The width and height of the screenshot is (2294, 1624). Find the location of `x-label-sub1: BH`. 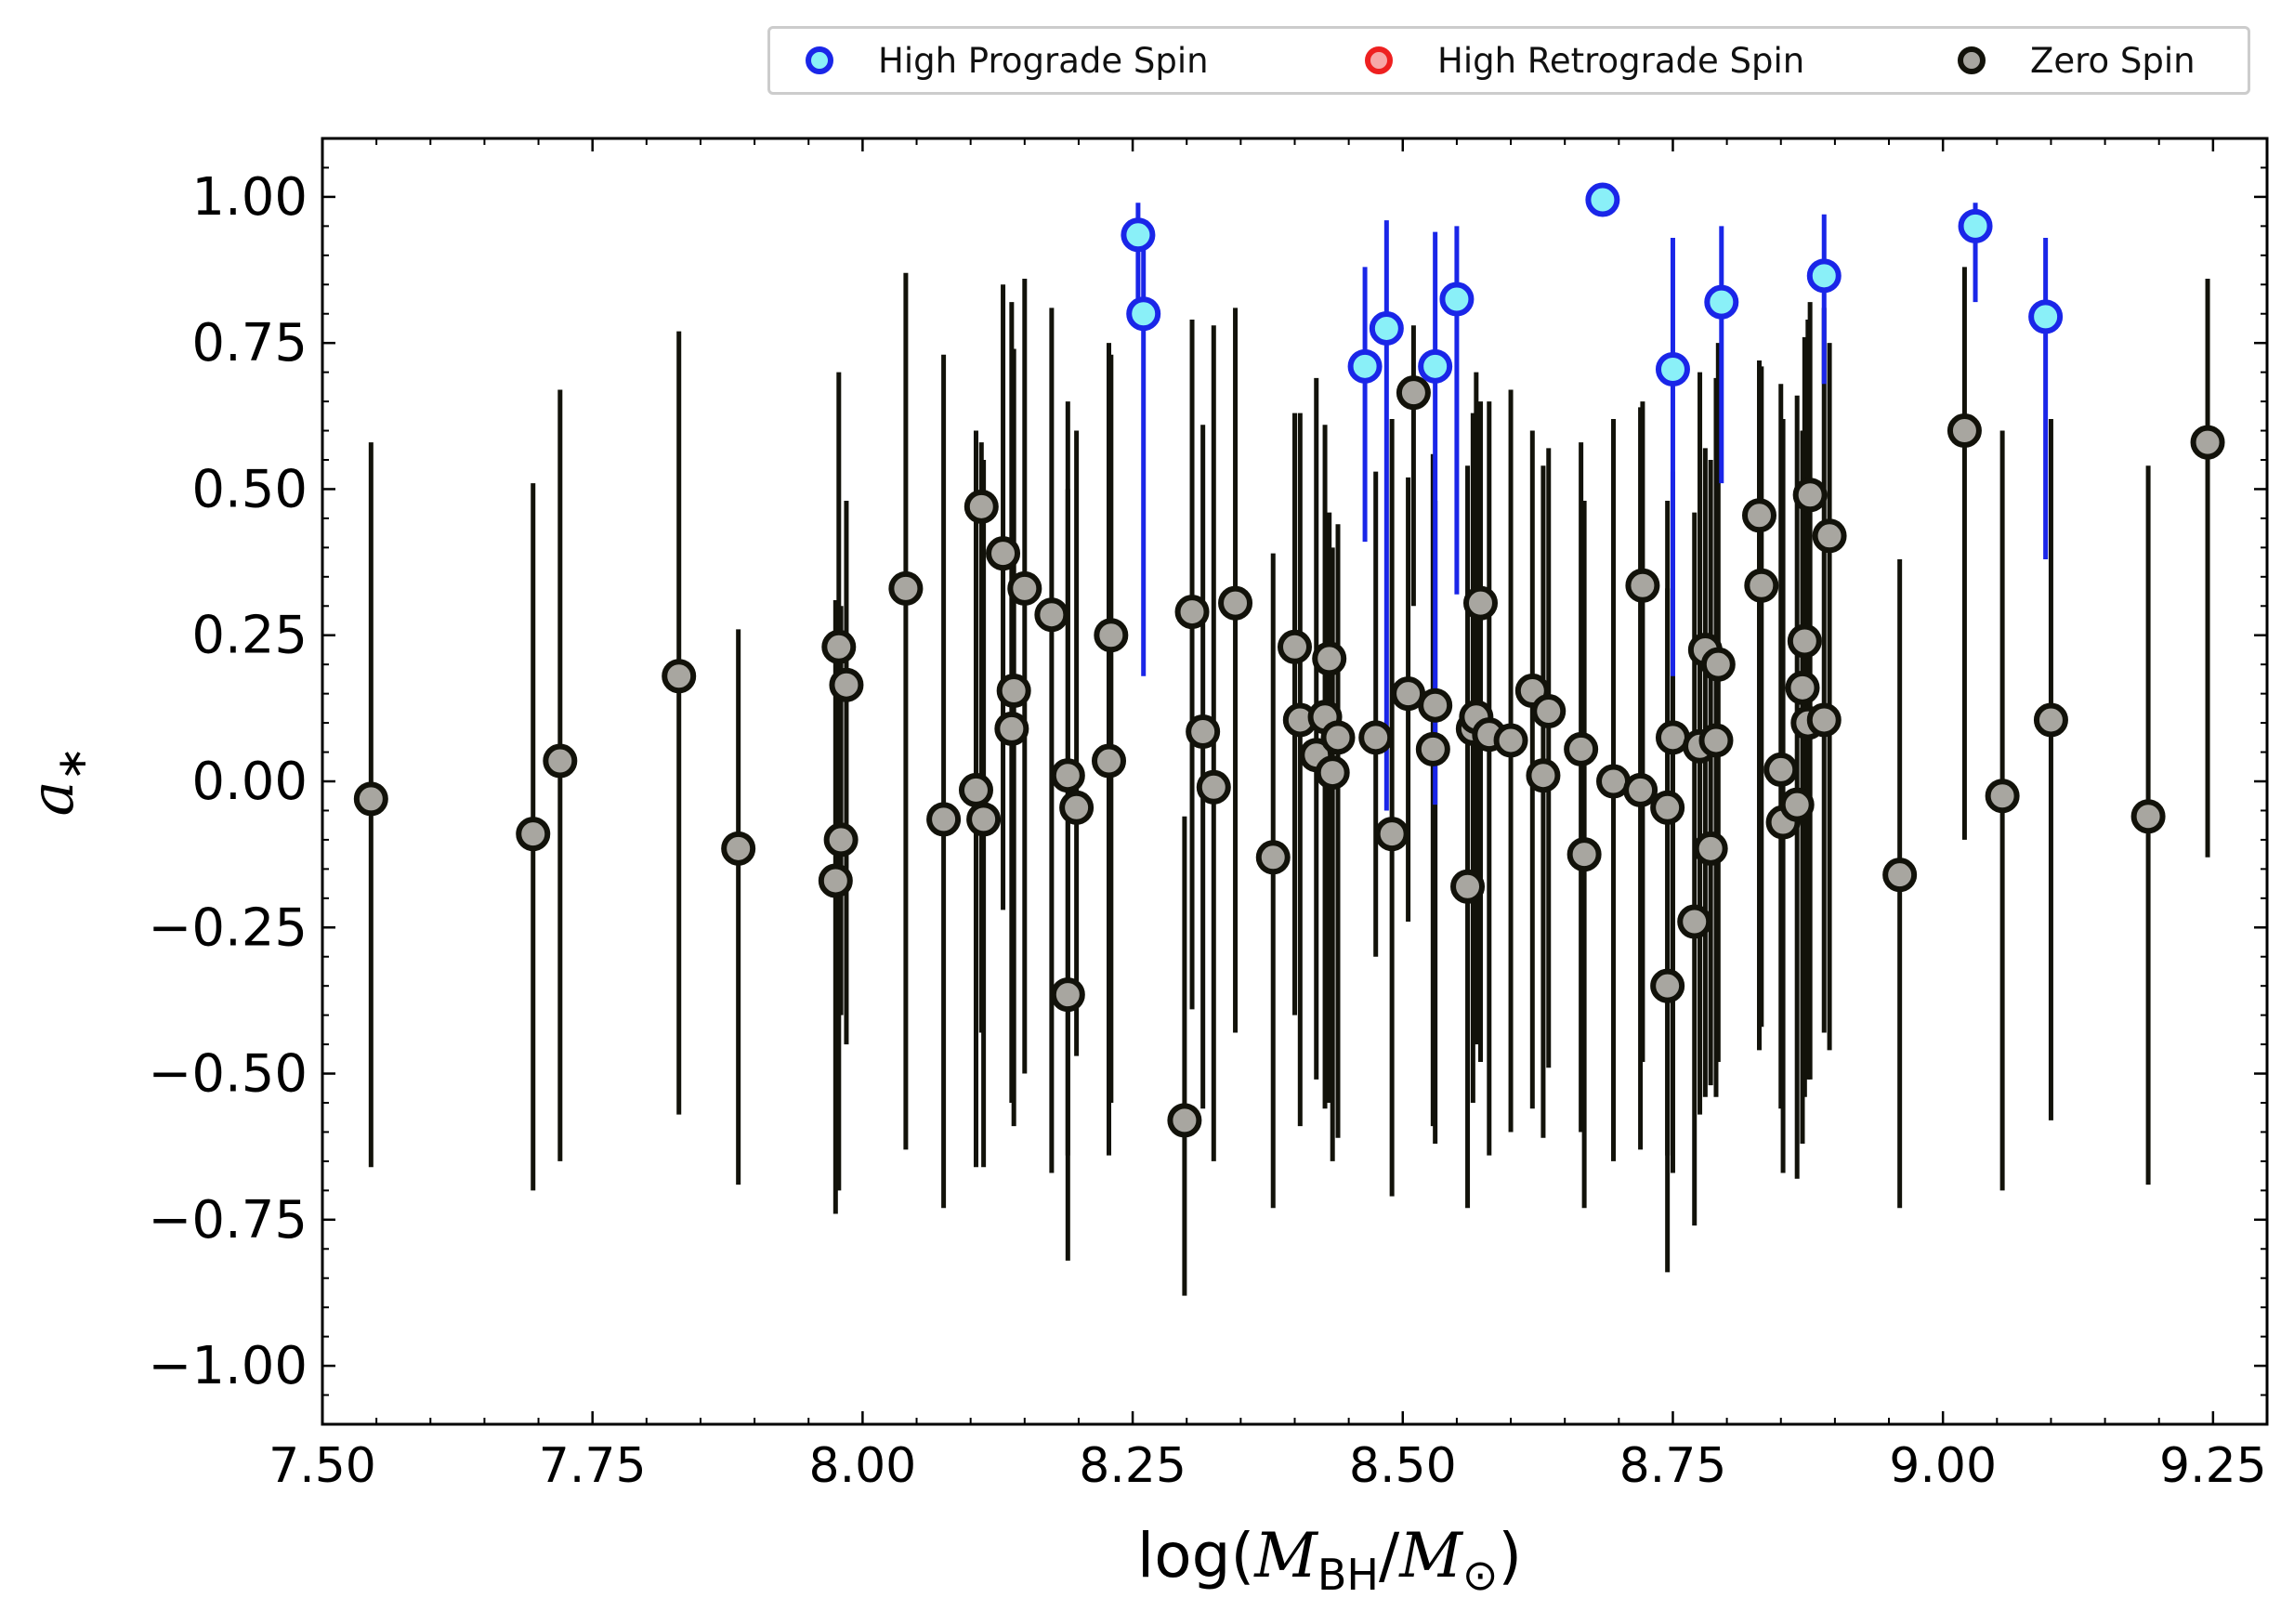

x-label-sub1: BH is located at coordinates (1348, 1575).